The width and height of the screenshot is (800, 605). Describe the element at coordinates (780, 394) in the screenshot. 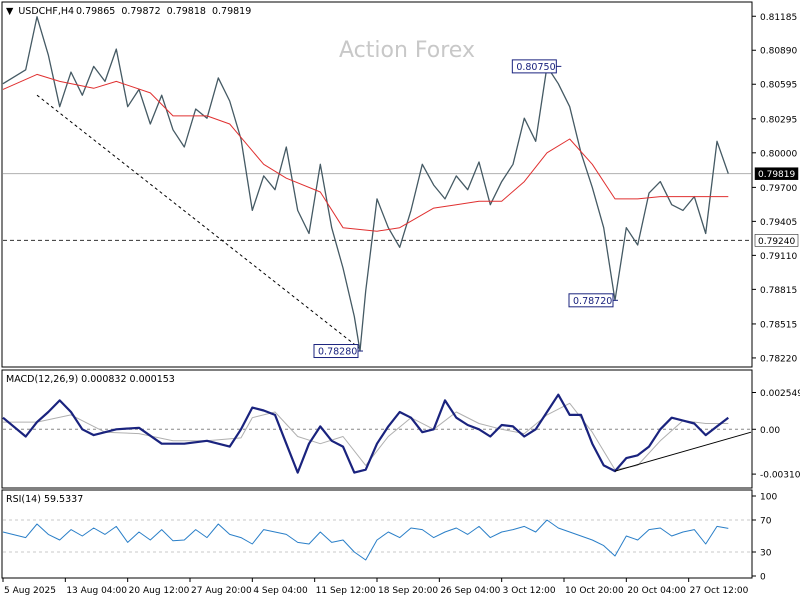

I see `macd-axis-tick-label: 0.002549` at that location.